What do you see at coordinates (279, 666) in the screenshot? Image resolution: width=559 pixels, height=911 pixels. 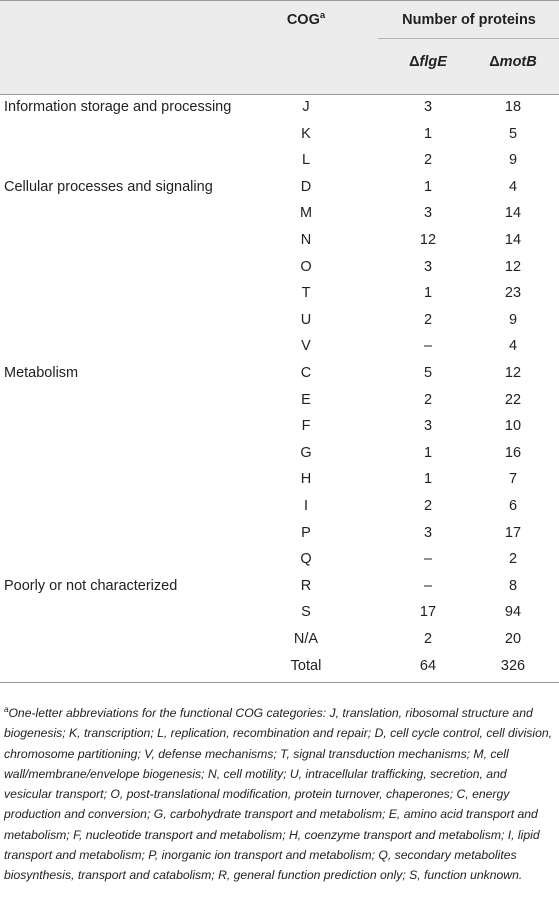 I see `table-row: Total 64 326` at bounding box center [279, 666].